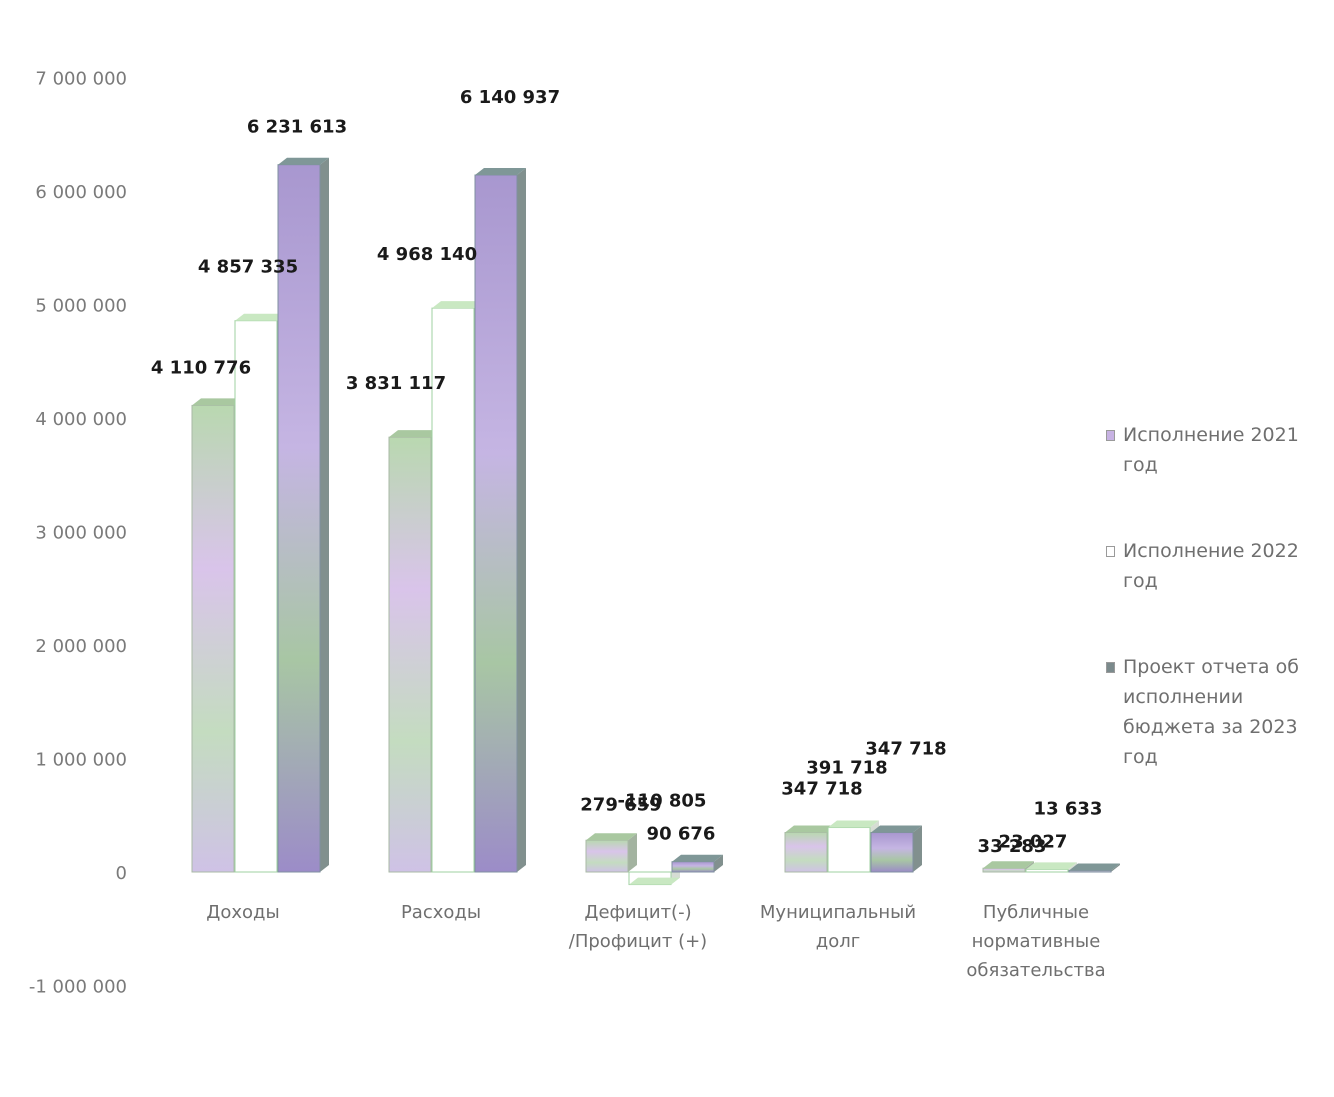  I want to click on legend-item-2022: Исполнение 2022 год, so click(1213, 566).